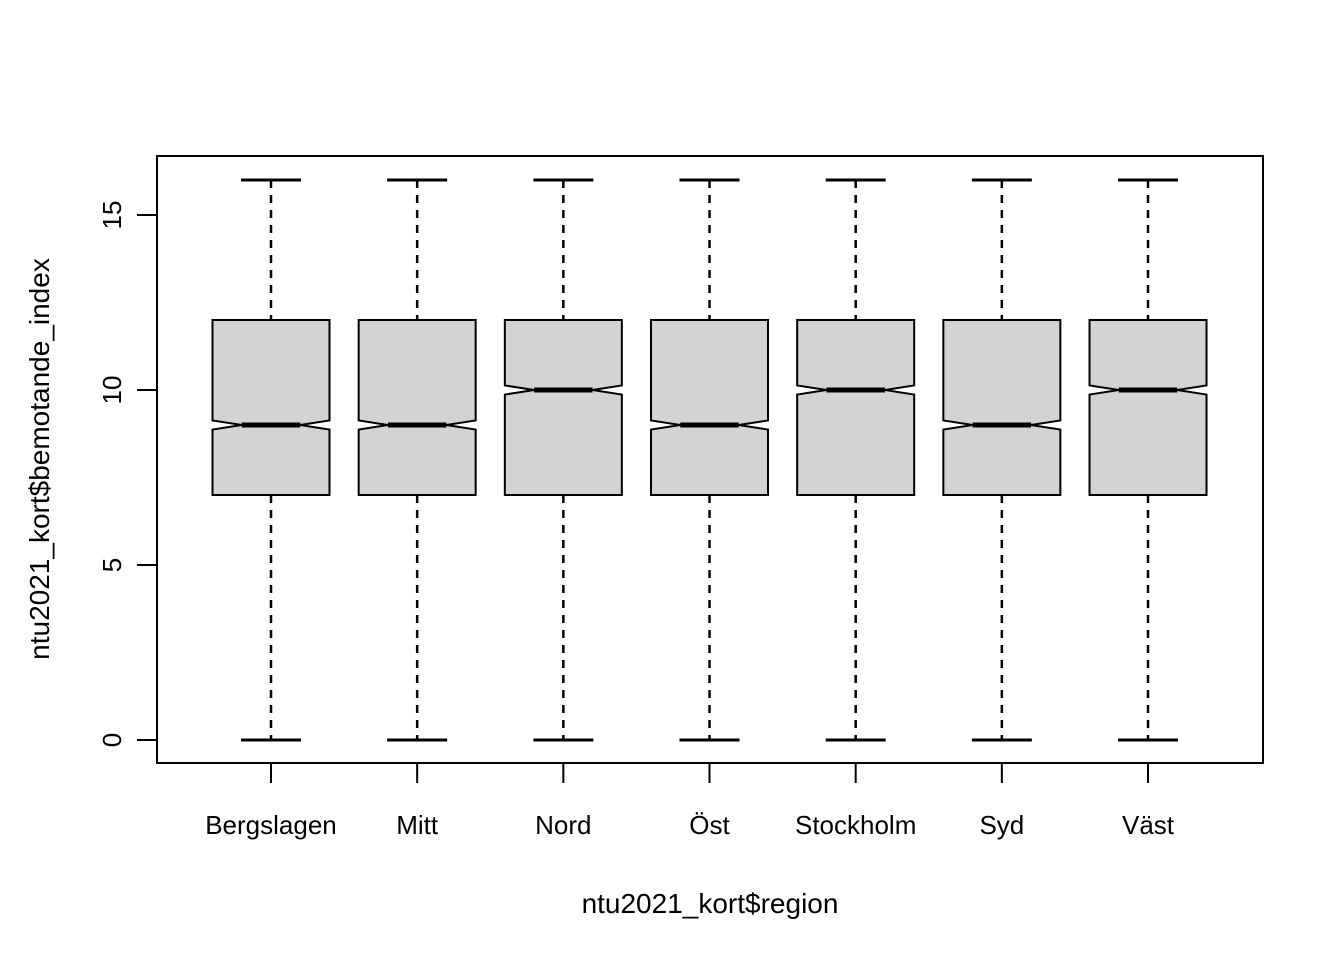 This screenshot has width=1344, height=960. Describe the element at coordinates (1148, 825) in the screenshot. I see `x-tick-label: Väst` at that location.